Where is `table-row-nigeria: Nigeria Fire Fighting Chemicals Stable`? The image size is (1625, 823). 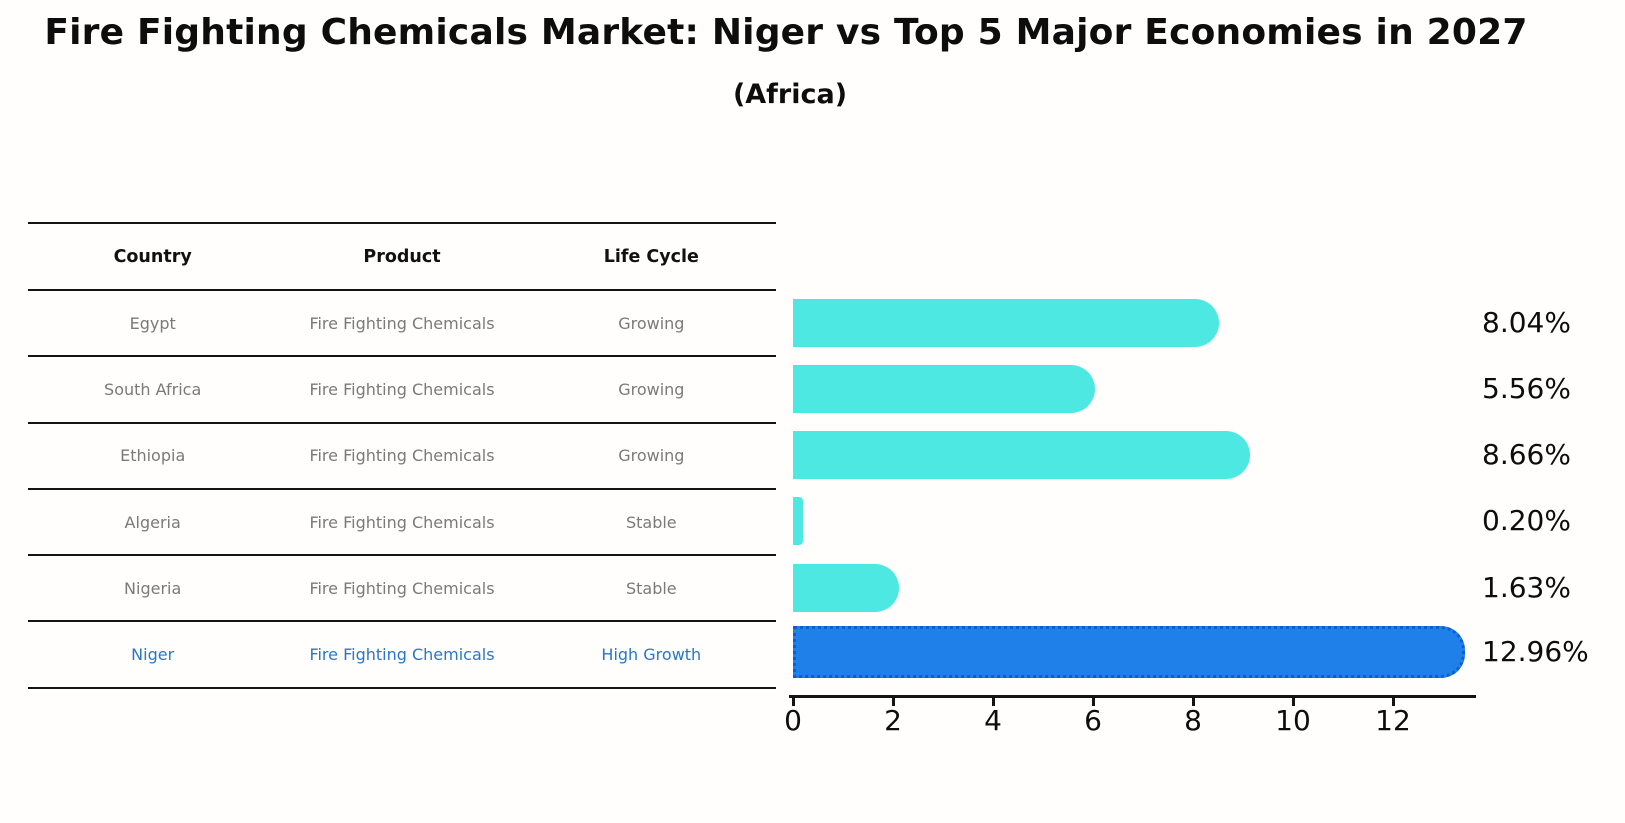
table-row-nigeria: Nigeria Fire Fighting Chemicals Stable is located at coordinates (402, 589).